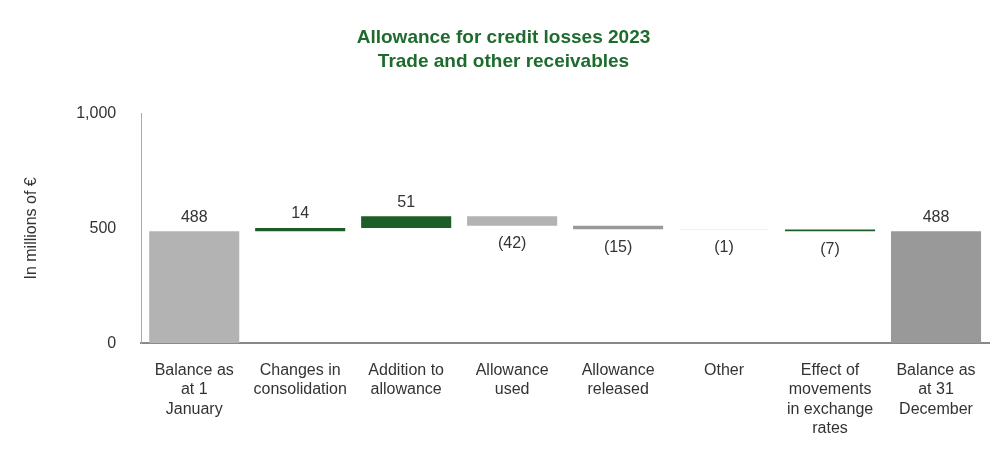 This screenshot has height=464, width=1007. I want to click on y-tick-label: 0, so click(112, 342).